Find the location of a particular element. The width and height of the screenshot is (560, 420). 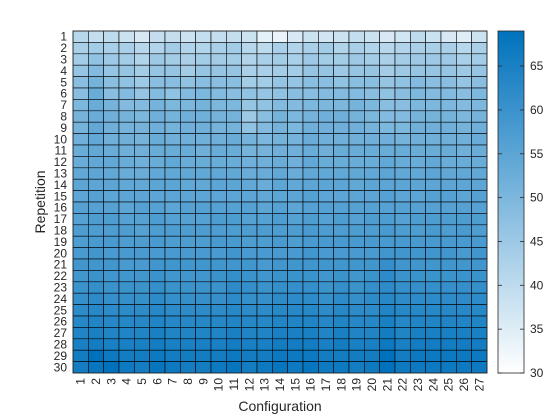

colorbar-tick-label: 45 is located at coordinates (537, 241).